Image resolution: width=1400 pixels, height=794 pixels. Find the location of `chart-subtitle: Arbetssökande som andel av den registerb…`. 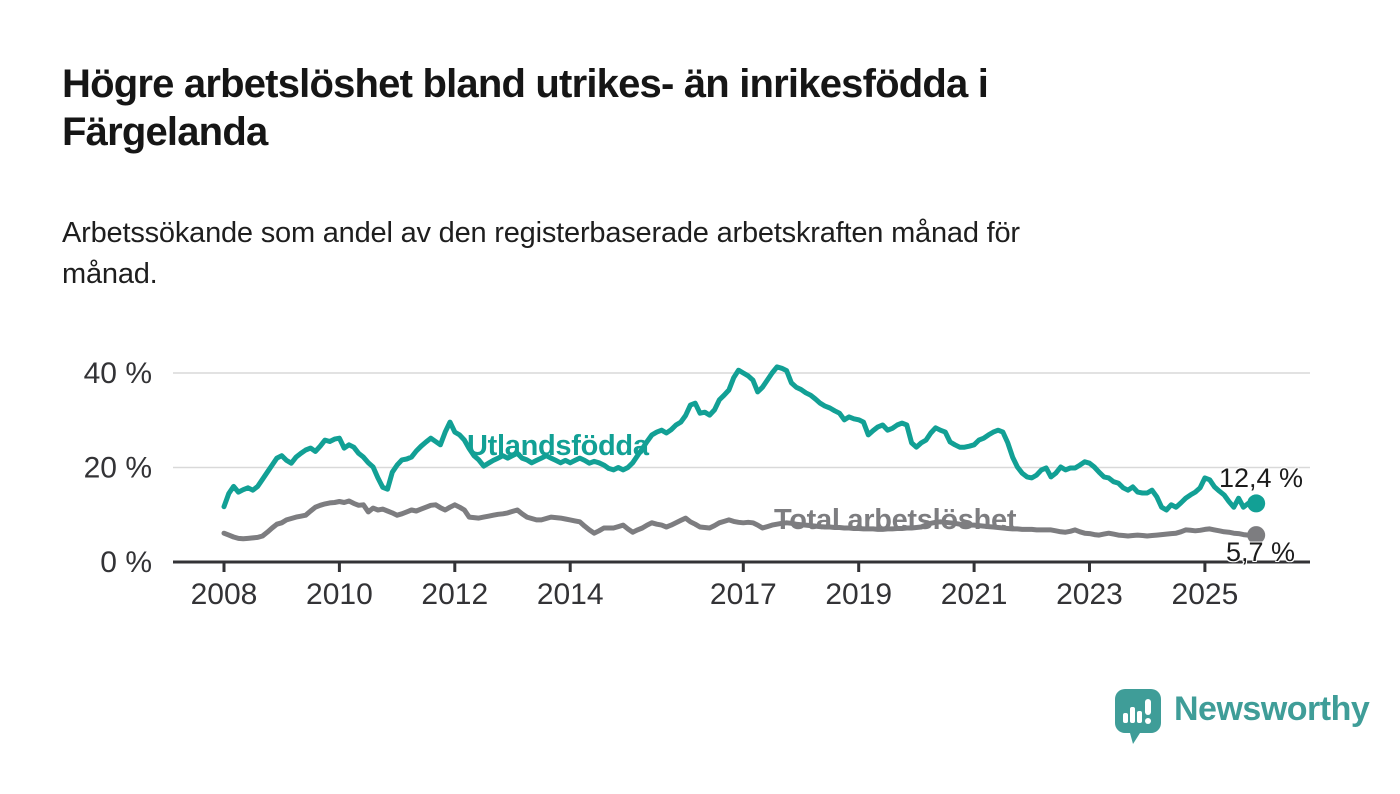

chart-subtitle: Arbetssökande som andel av den registerb… is located at coordinates (672, 254).